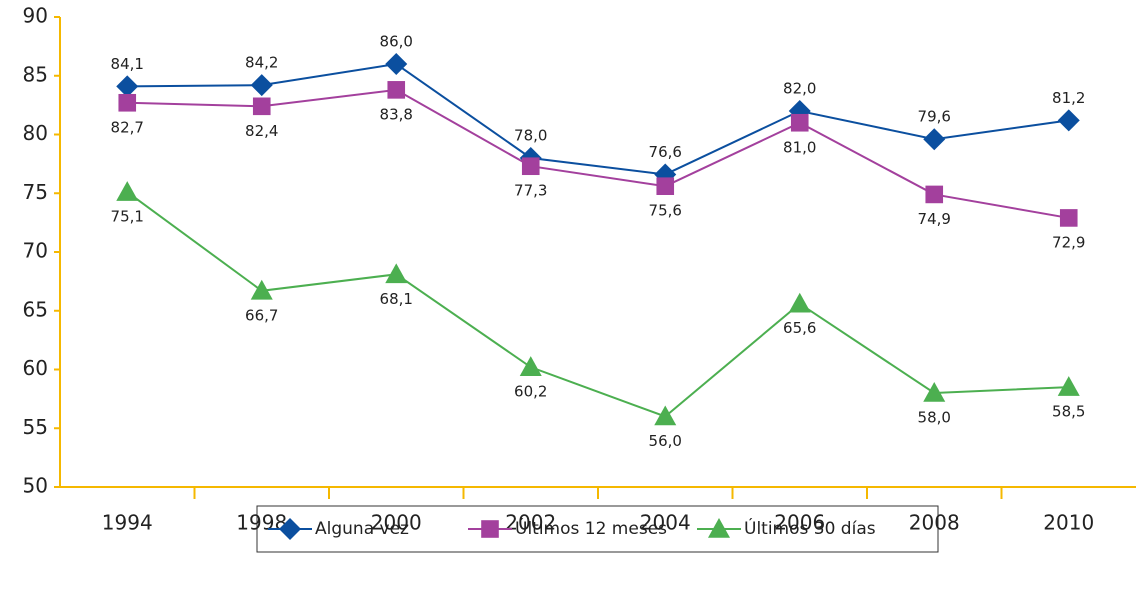 The image size is (1137, 612). I want to click on x-tick-label: 1994, so click(127, 523).